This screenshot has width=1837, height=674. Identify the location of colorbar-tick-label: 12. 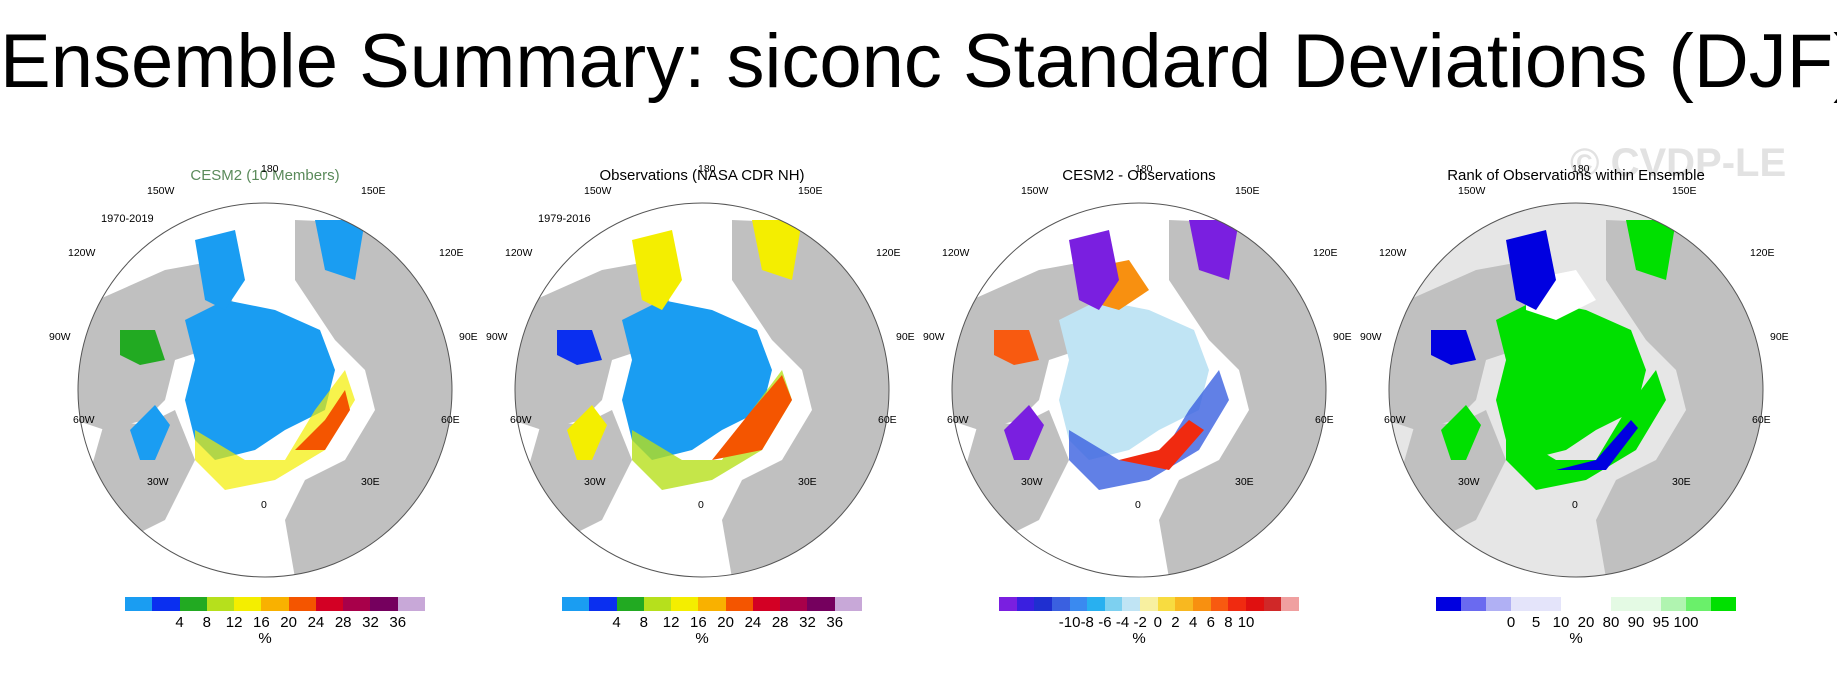
(234, 622).